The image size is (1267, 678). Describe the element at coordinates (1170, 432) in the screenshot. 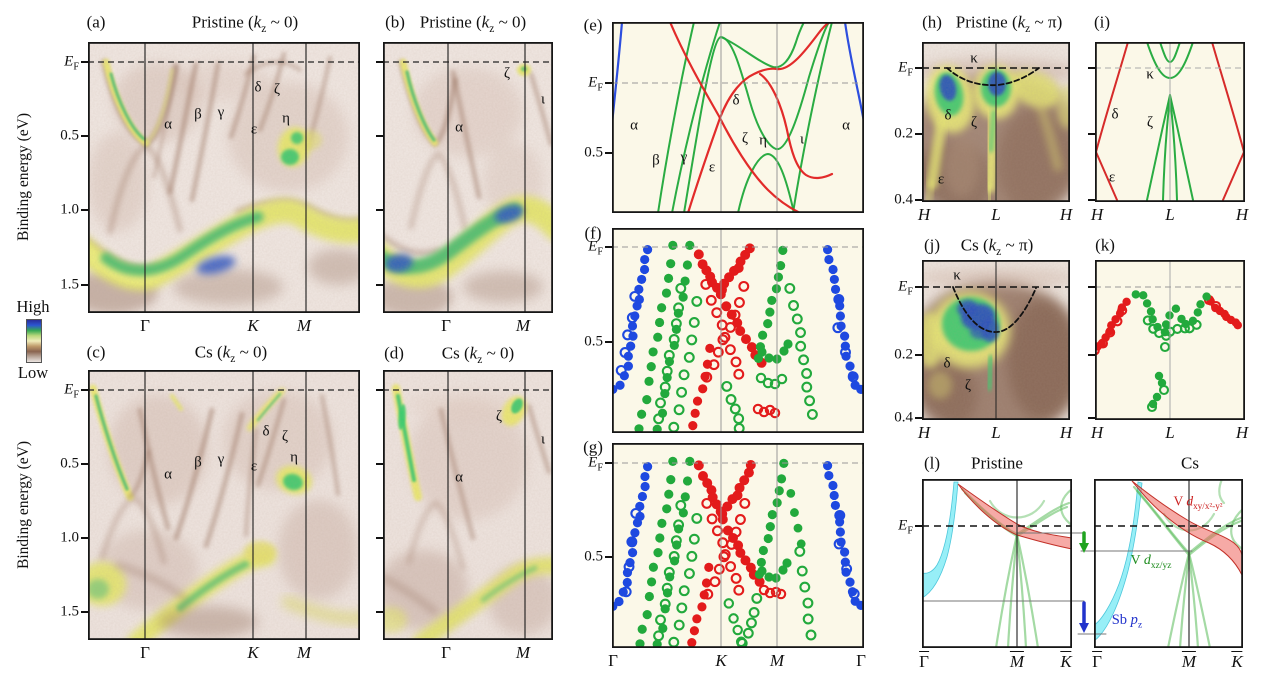

I see `x-tick-label: L` at that location.